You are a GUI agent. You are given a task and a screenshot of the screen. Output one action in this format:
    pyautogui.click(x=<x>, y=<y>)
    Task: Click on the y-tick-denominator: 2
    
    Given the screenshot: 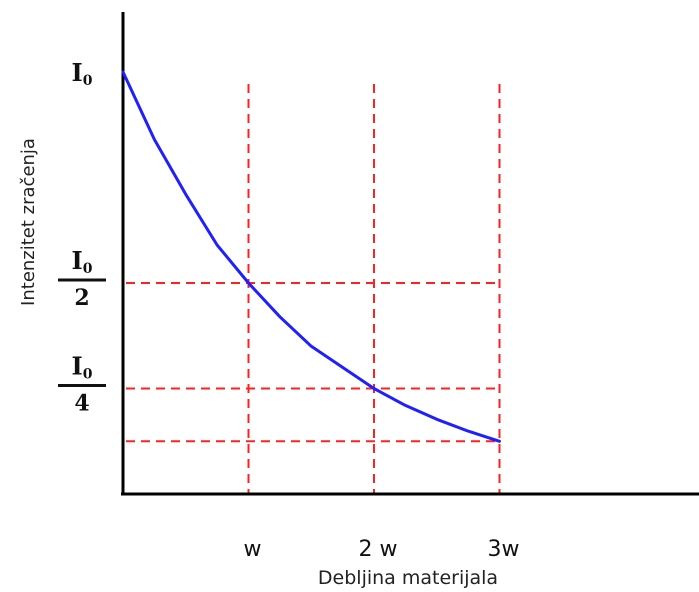 What is the action you would take?
    pyautogui.click(x=81, y=298)
    